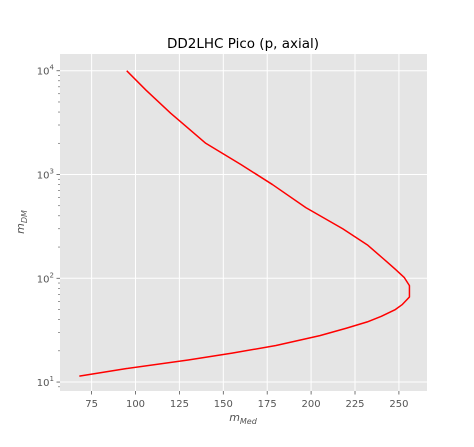  Describe the element at coordinates (45, 278) in the screenshot. I see `y-tick-label: 10²` at that location.